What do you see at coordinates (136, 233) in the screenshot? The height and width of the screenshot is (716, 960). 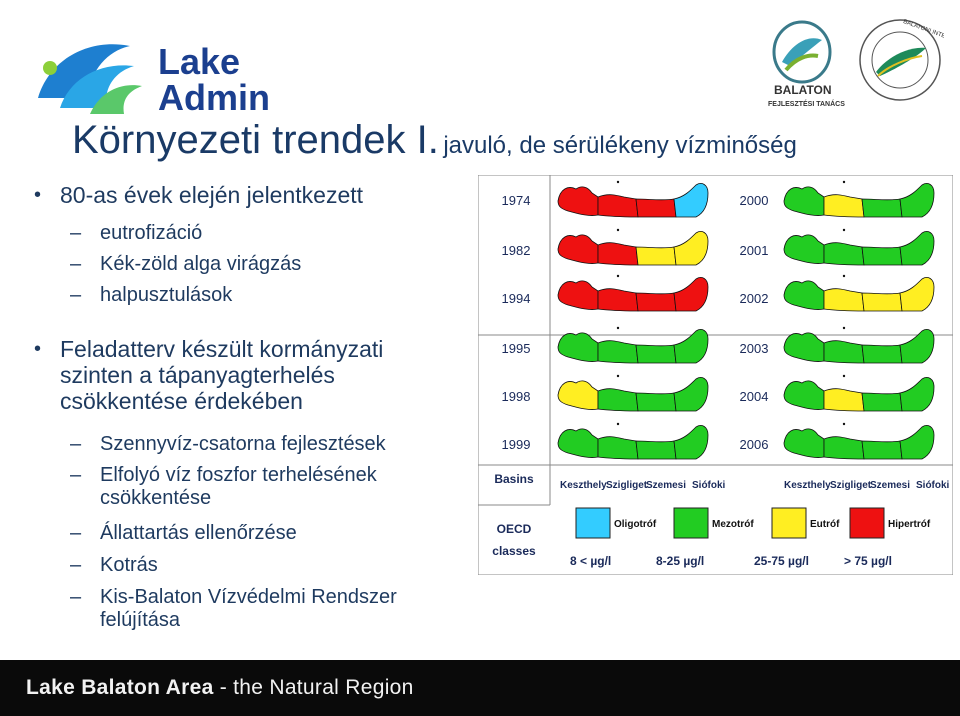 I see `sub-item: – eutrofizáció` at bounding box center [136, 233].